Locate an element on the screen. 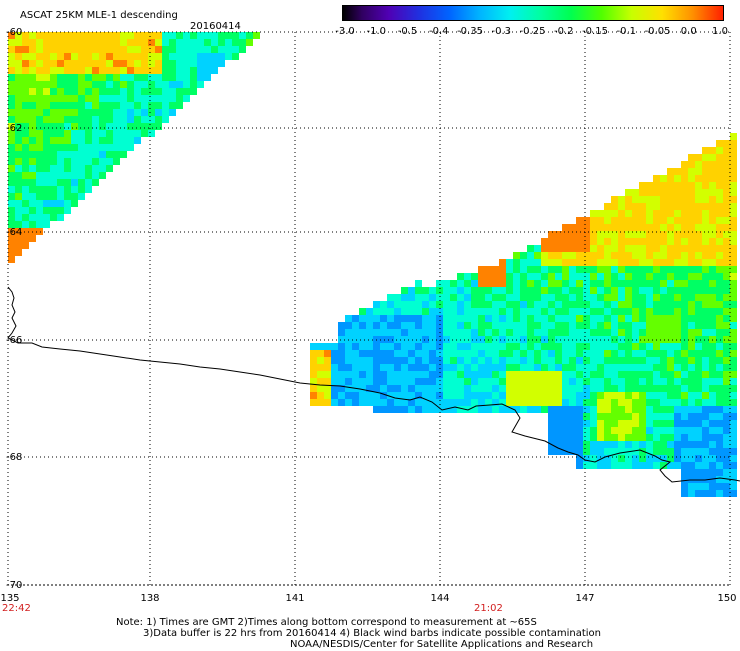  latitude-tick-label: -70 is located at coordinates (14, 585).